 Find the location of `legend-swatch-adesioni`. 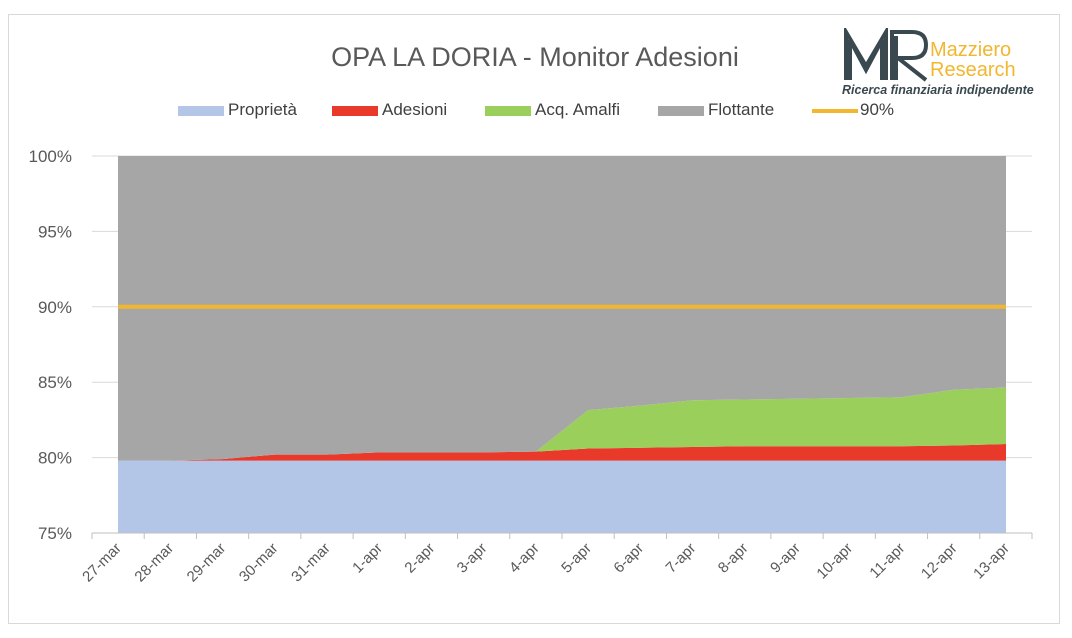

legend-swatch-adesioni is located at coordinates (355, 111).